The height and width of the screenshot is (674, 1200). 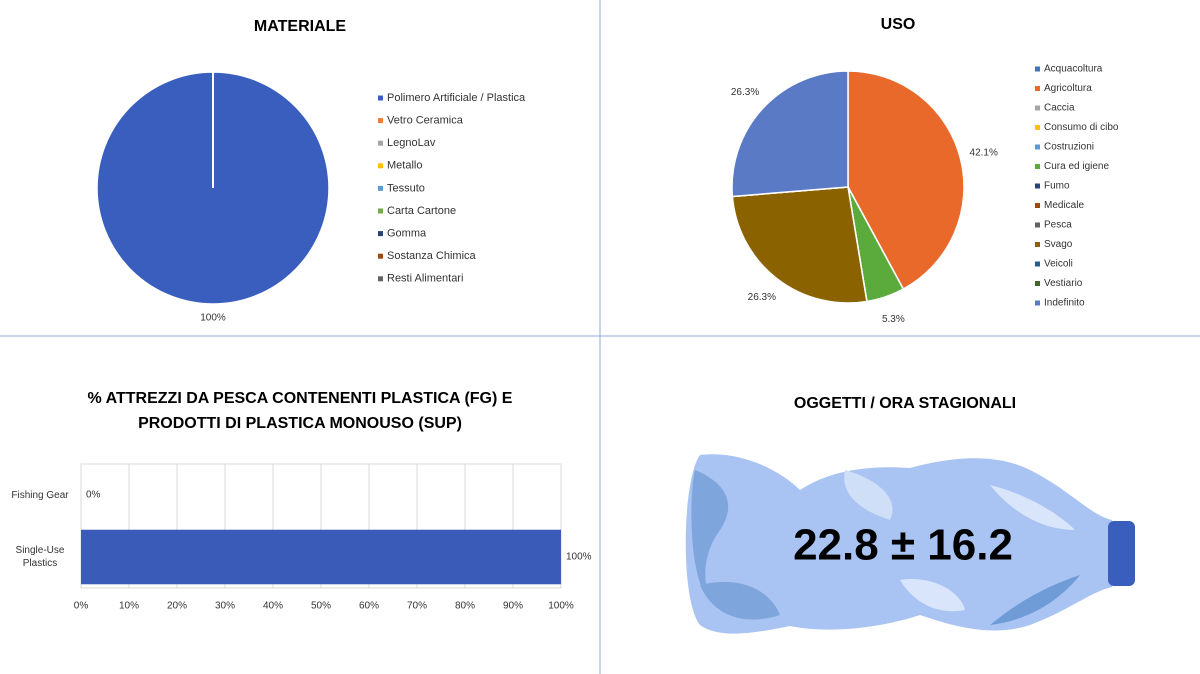 What do you see at coordinates (225, 606) in the screenshot?
I see `x-tick-label: 30%` at bounding box center [225, 606].